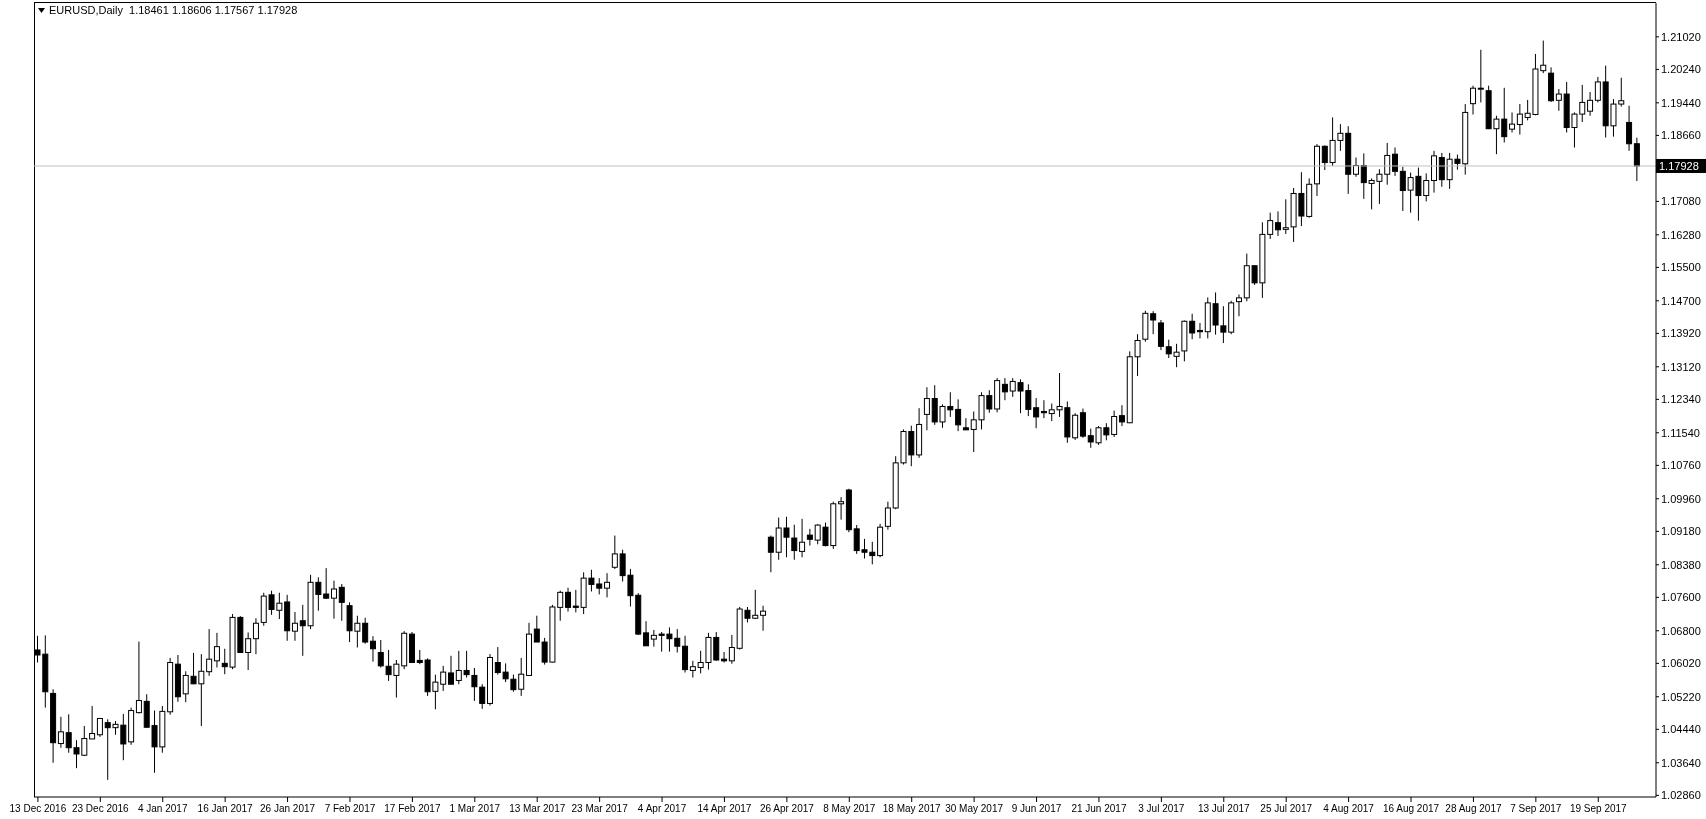 Image resolution: width=1706 pixels, height=819 pixels. What do you see at coordinates (1473, 808) in the screenshot?
I see `x-tick-label: 28 Aug 2017` at bounding box center [1473, 808].